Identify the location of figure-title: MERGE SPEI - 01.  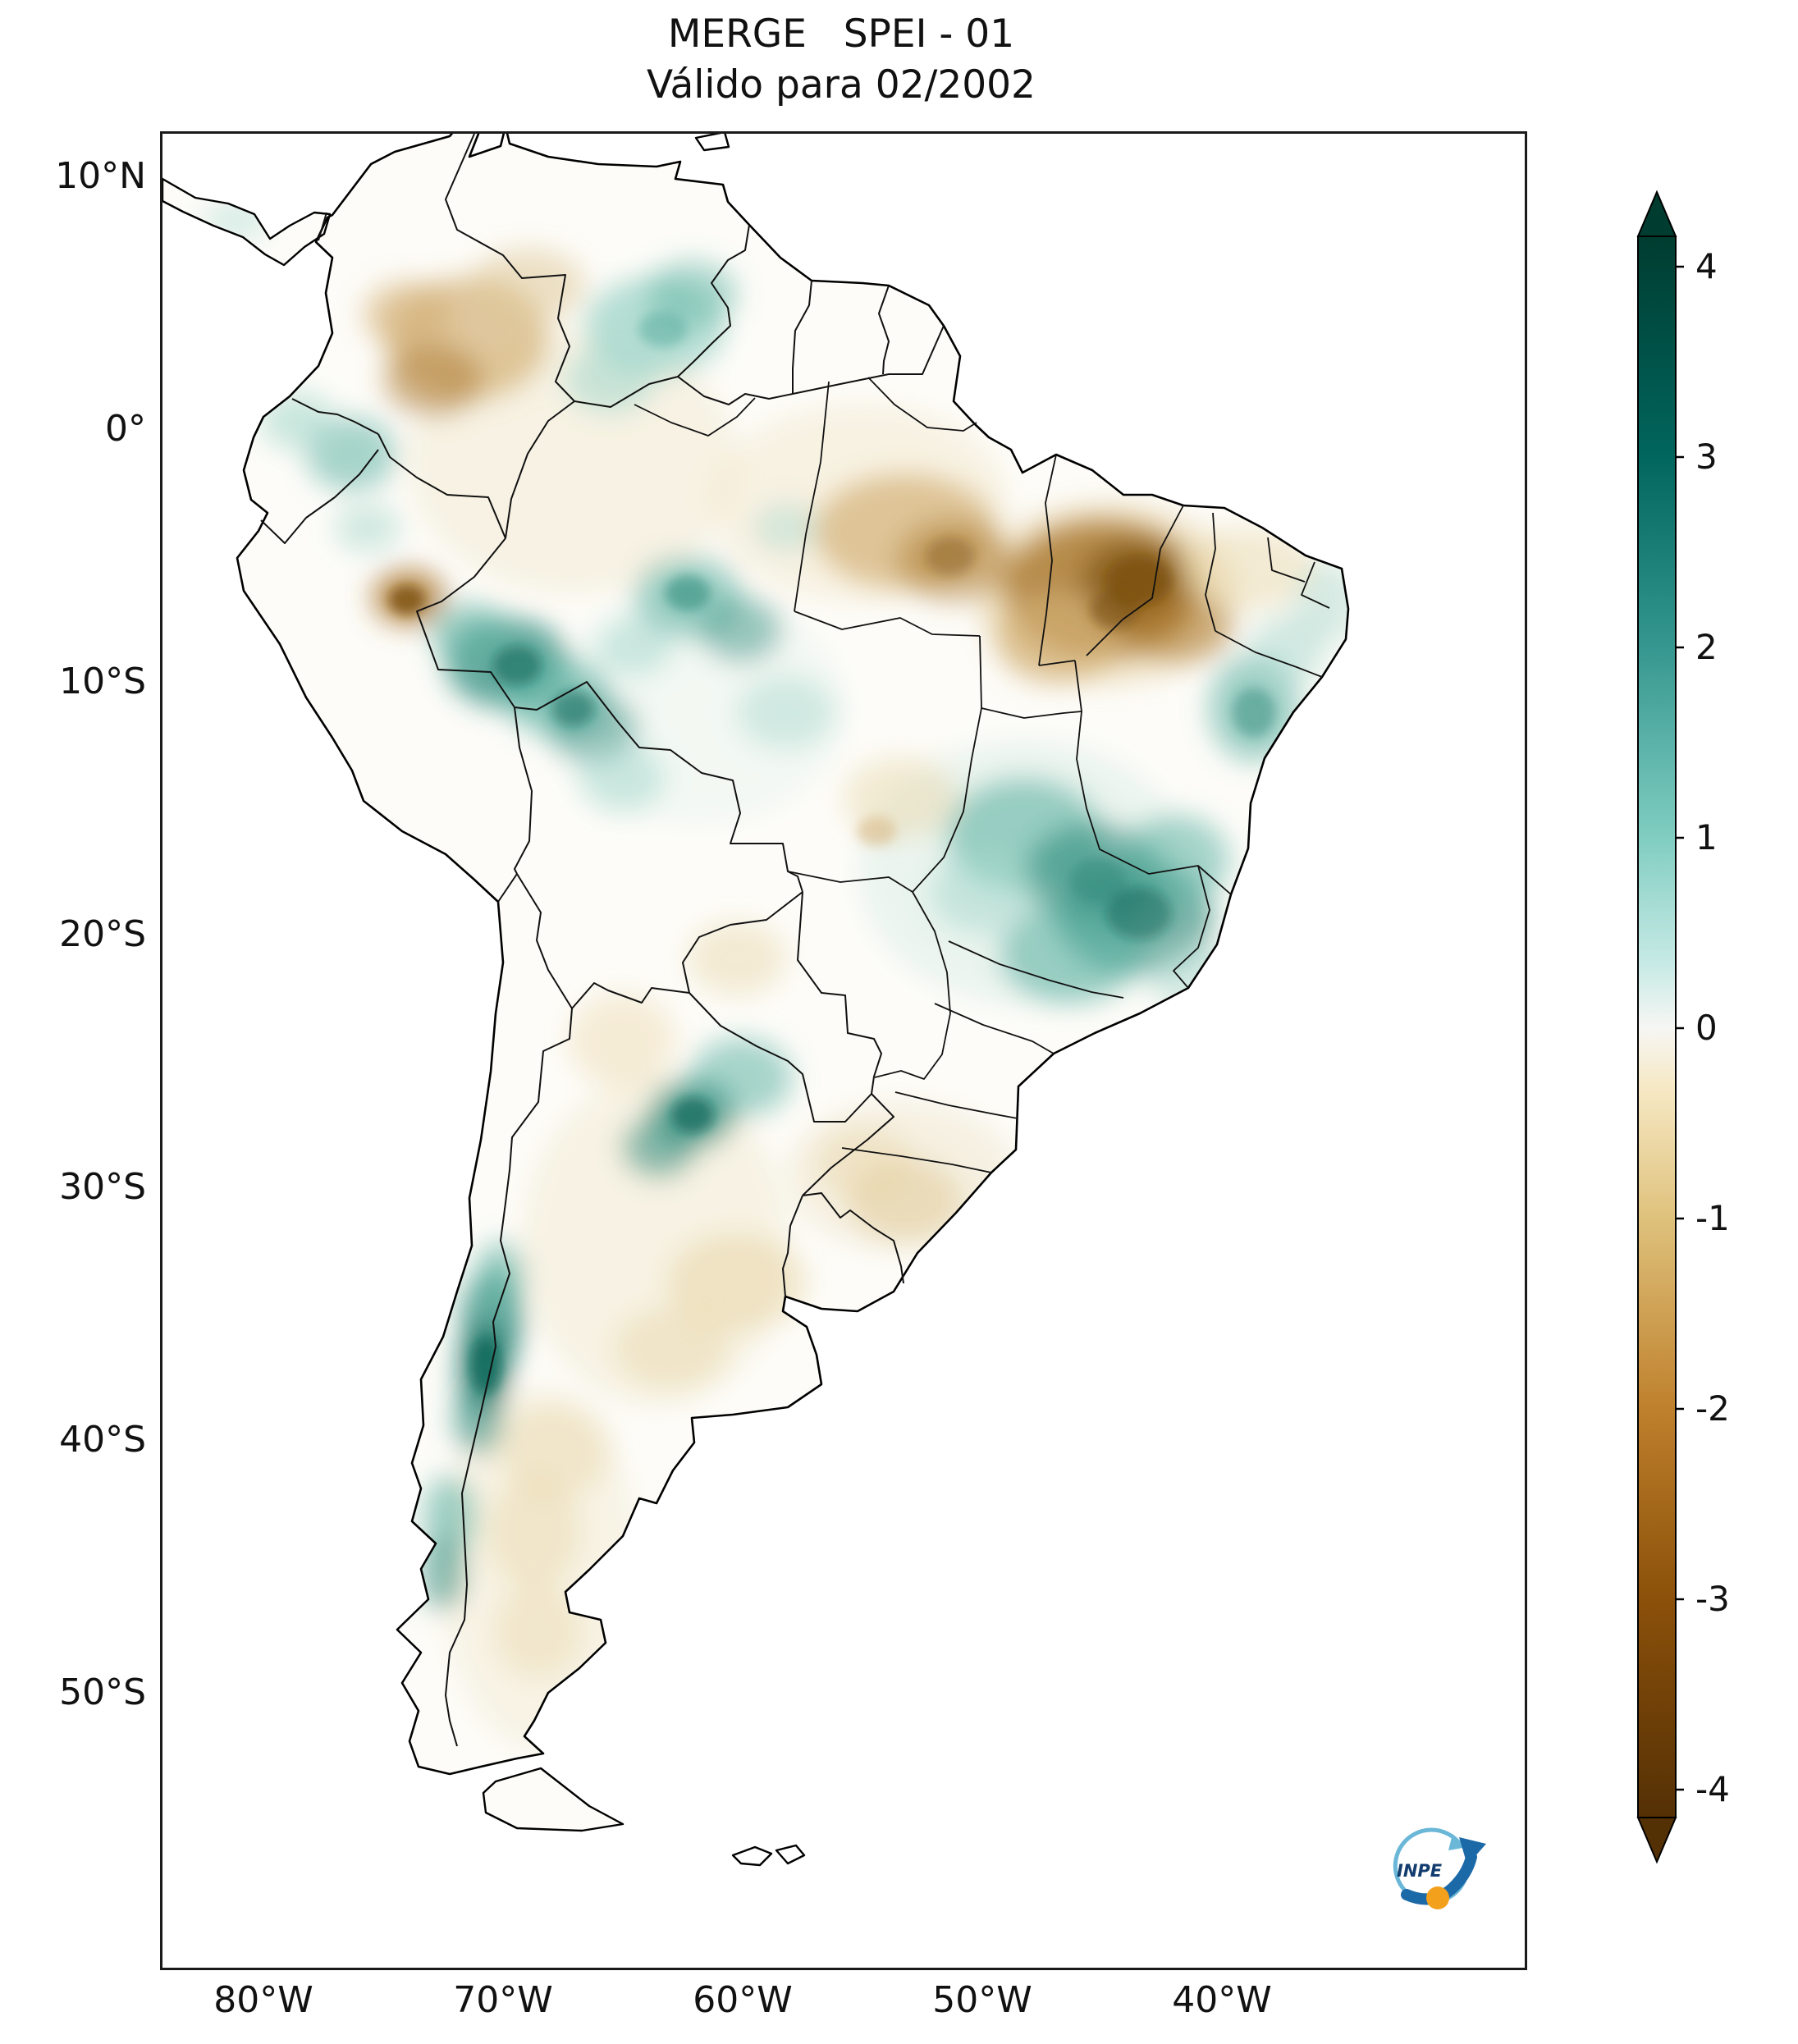
(841, 34).